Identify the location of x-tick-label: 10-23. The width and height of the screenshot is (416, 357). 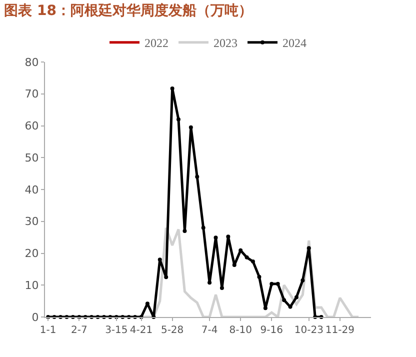
(309, 330).